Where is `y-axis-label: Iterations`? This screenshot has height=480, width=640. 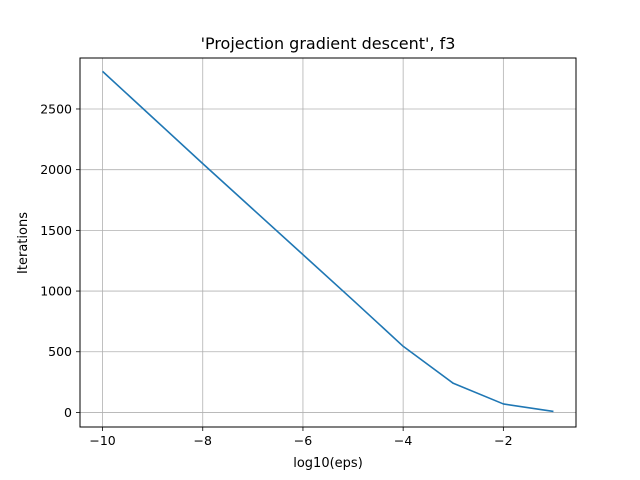 y-axis-label: Iterations is located at coordinates (23, 243).